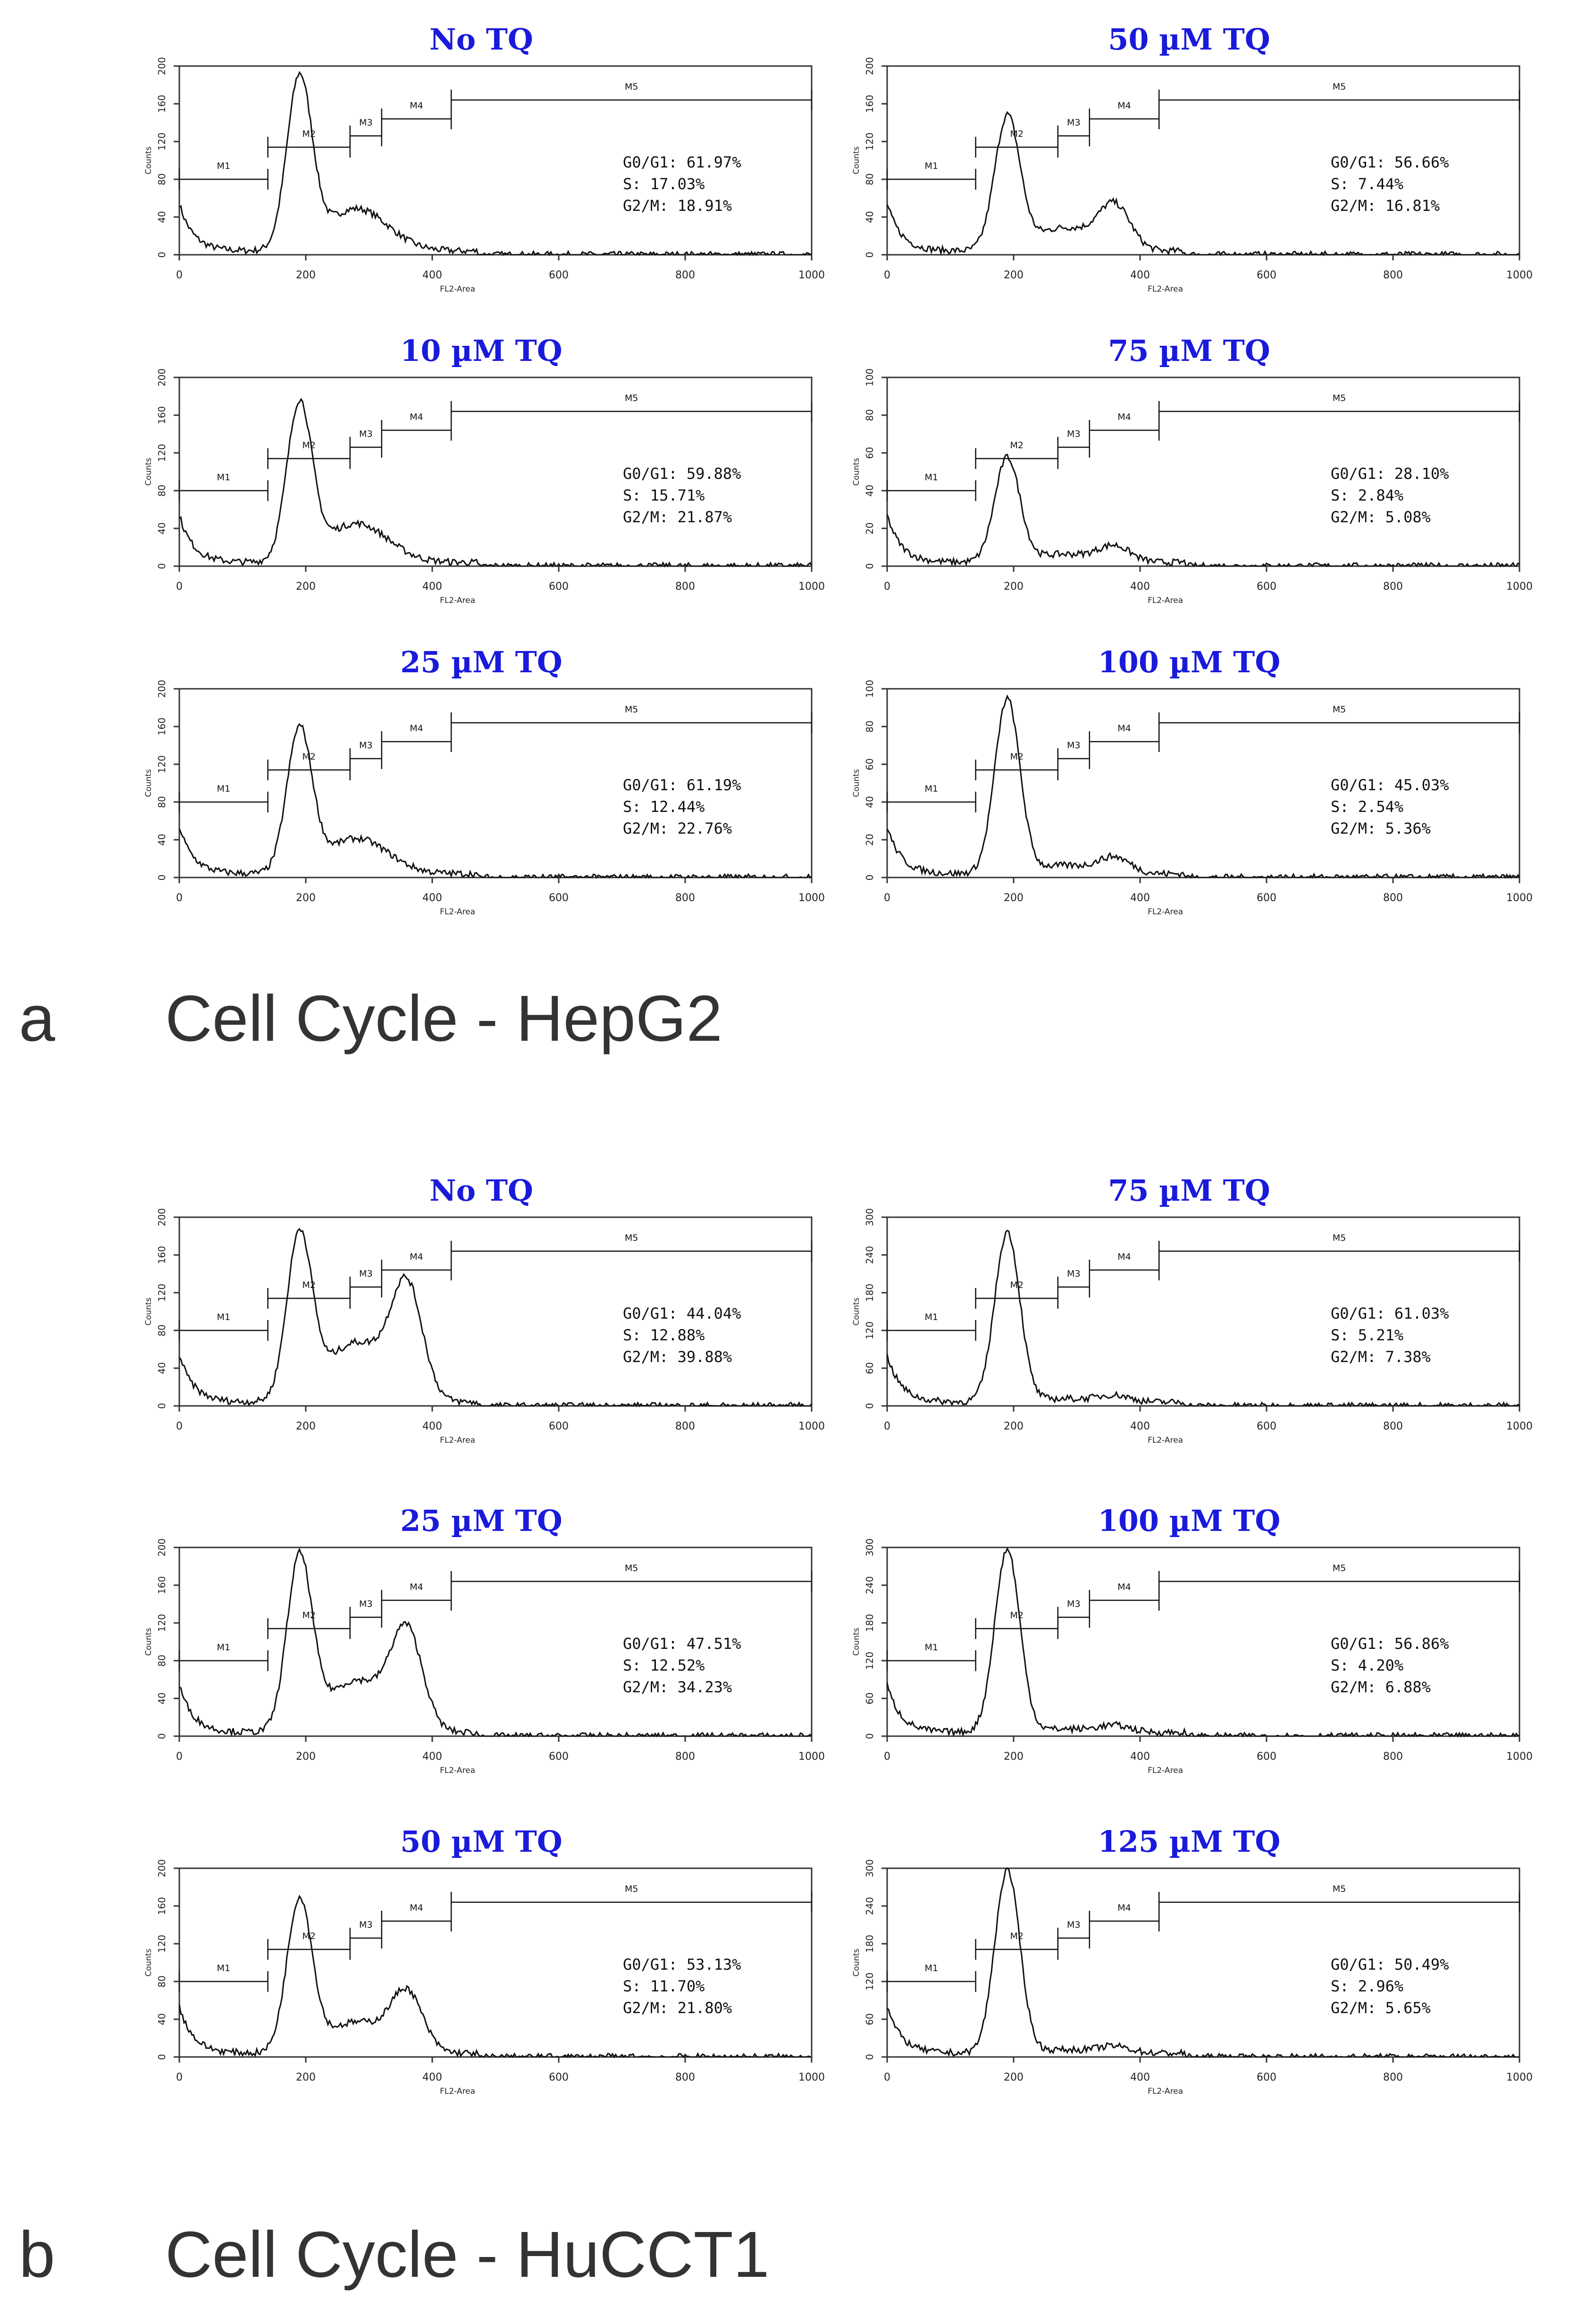 The height and width of the screenshot is (2324, 1586). What do you see at coordinates (1390, 1644) in the screenshot?
I see `stat-text: G0/G1: 56.86%` at bounding box center [1390, 1644].